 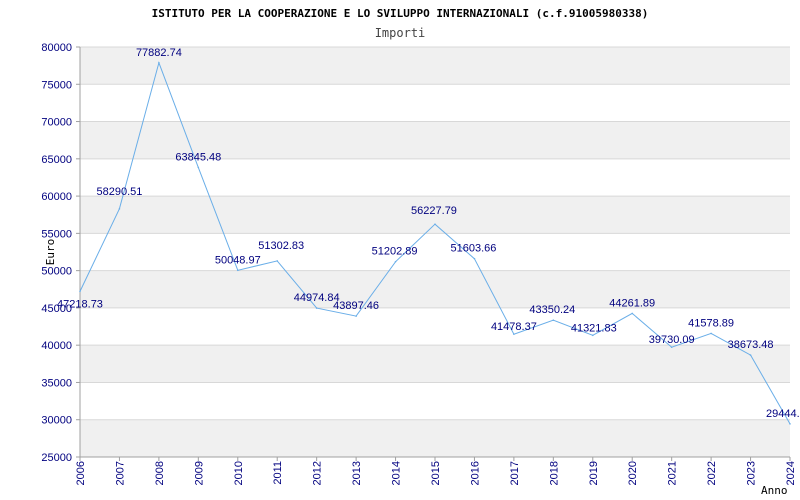 I want to click on data-label: 58290.51, so click(x=119, y=192).